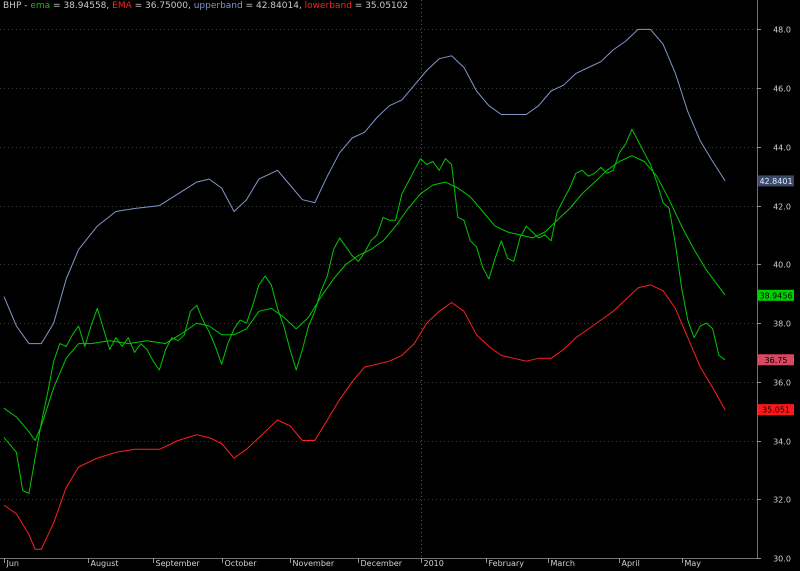 Image resolution: width=800 pixels, height=571 pixels. I want to click on value-tag-label: 35.051, so click(776, 410).